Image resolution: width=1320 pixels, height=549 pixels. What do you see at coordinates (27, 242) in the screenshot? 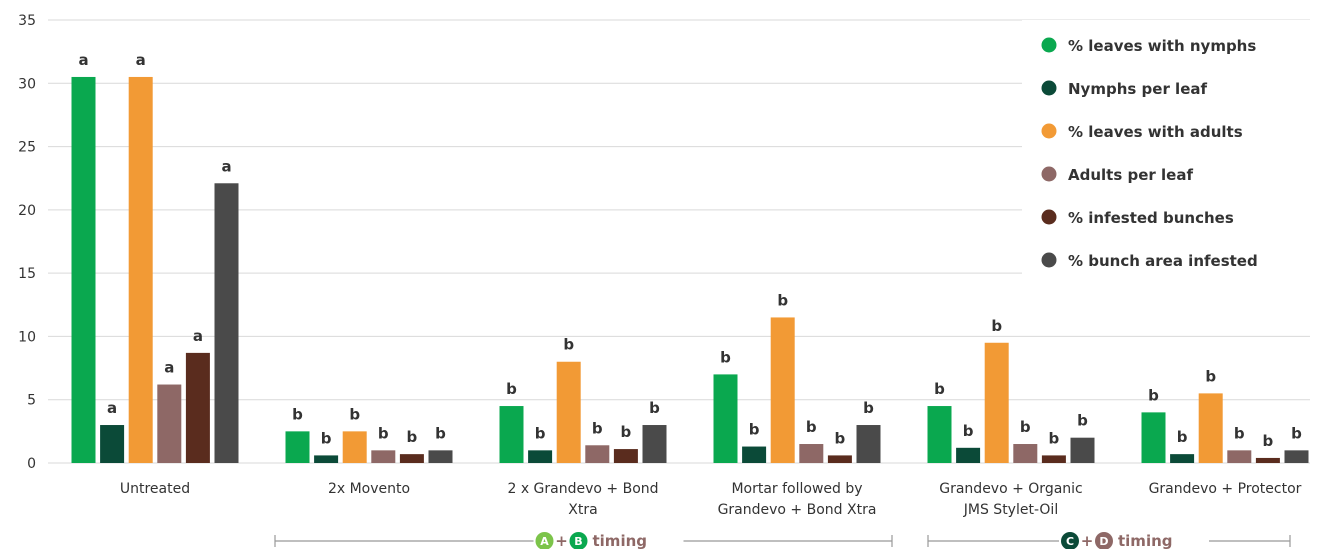
I see `y-axis-ticks: 0 5 10 15 20 25 30 35` at bounding box center [27, 242].